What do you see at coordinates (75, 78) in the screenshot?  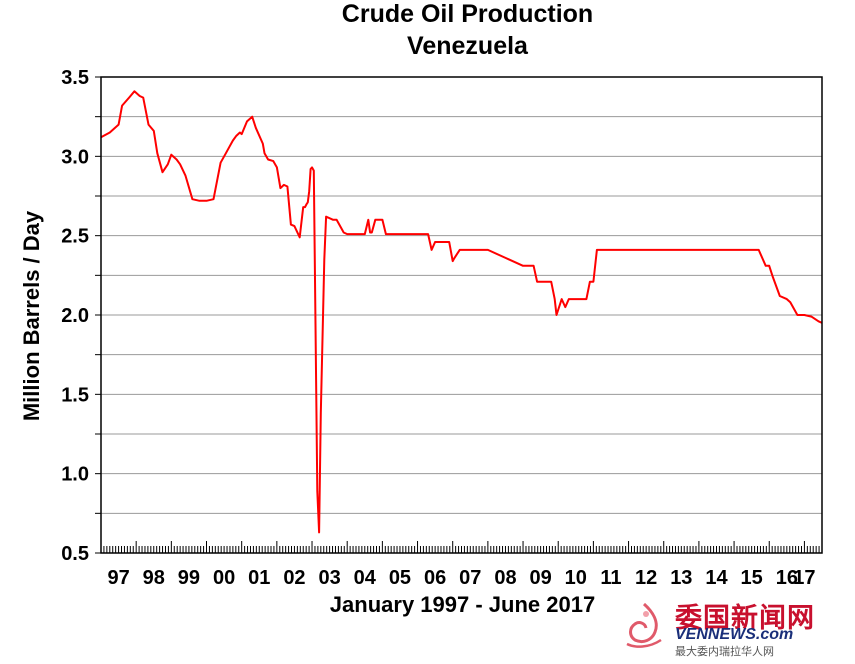 I see `y-tick-label: 3.5` at bounding box center [75, 78].